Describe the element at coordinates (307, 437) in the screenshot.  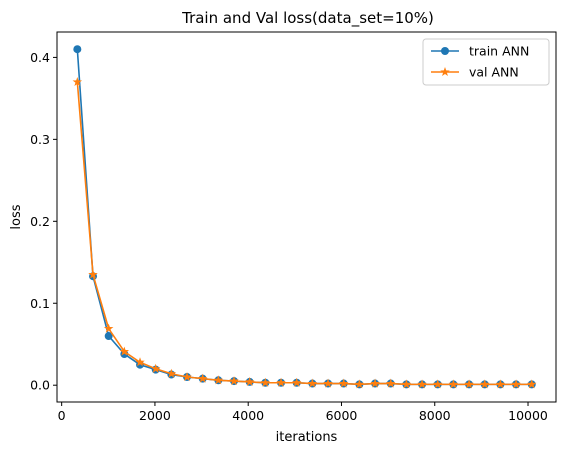
I see `x-axis-label: iterations` at that location.